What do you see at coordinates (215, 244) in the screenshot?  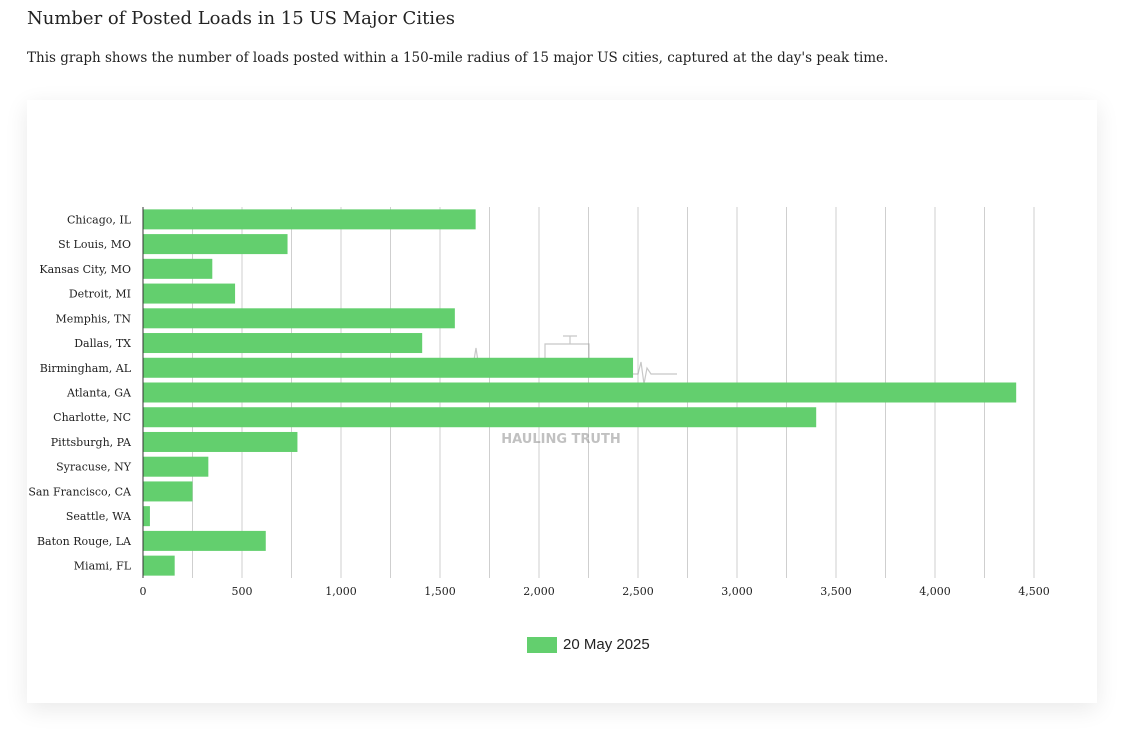 I see `bar-st-louis-mo` at bounding box center [215, 244].